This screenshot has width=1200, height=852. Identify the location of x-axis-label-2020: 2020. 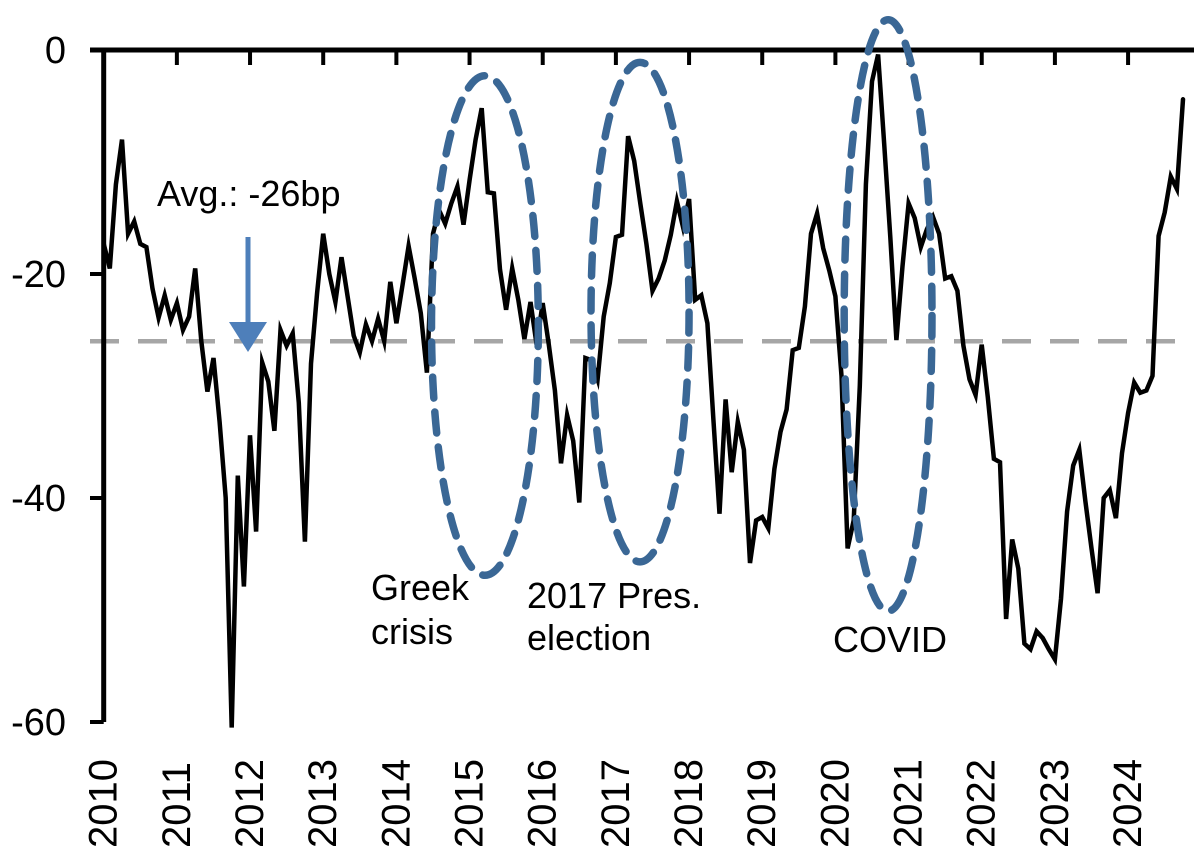
(835, 803).